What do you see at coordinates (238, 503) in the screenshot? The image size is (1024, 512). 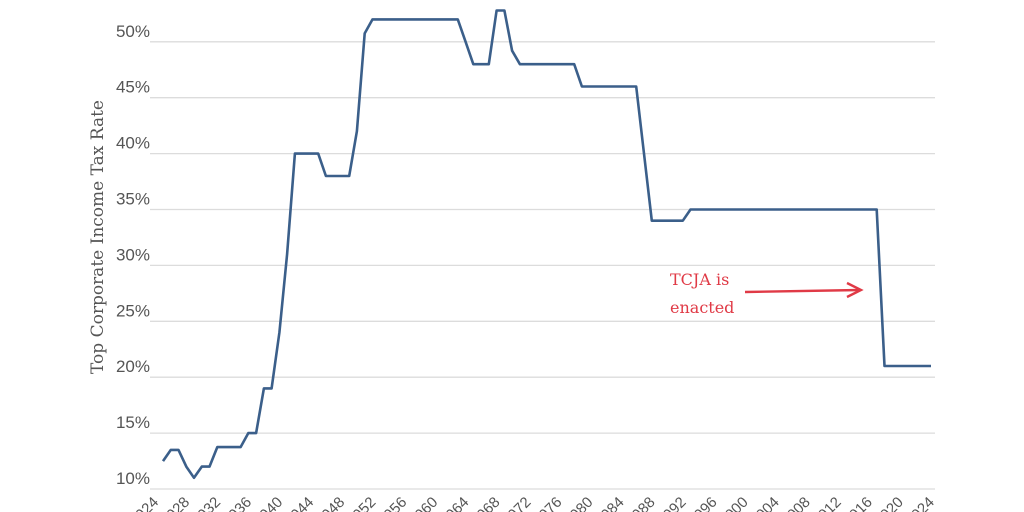 I see `x-tick-label: 1936` at bounding box center [238, 503].